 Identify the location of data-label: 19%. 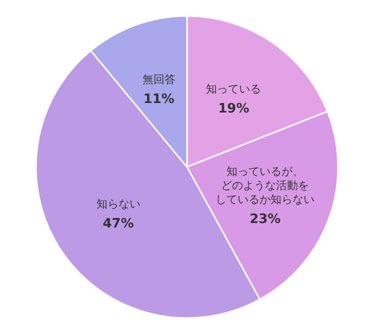
(234, 108).